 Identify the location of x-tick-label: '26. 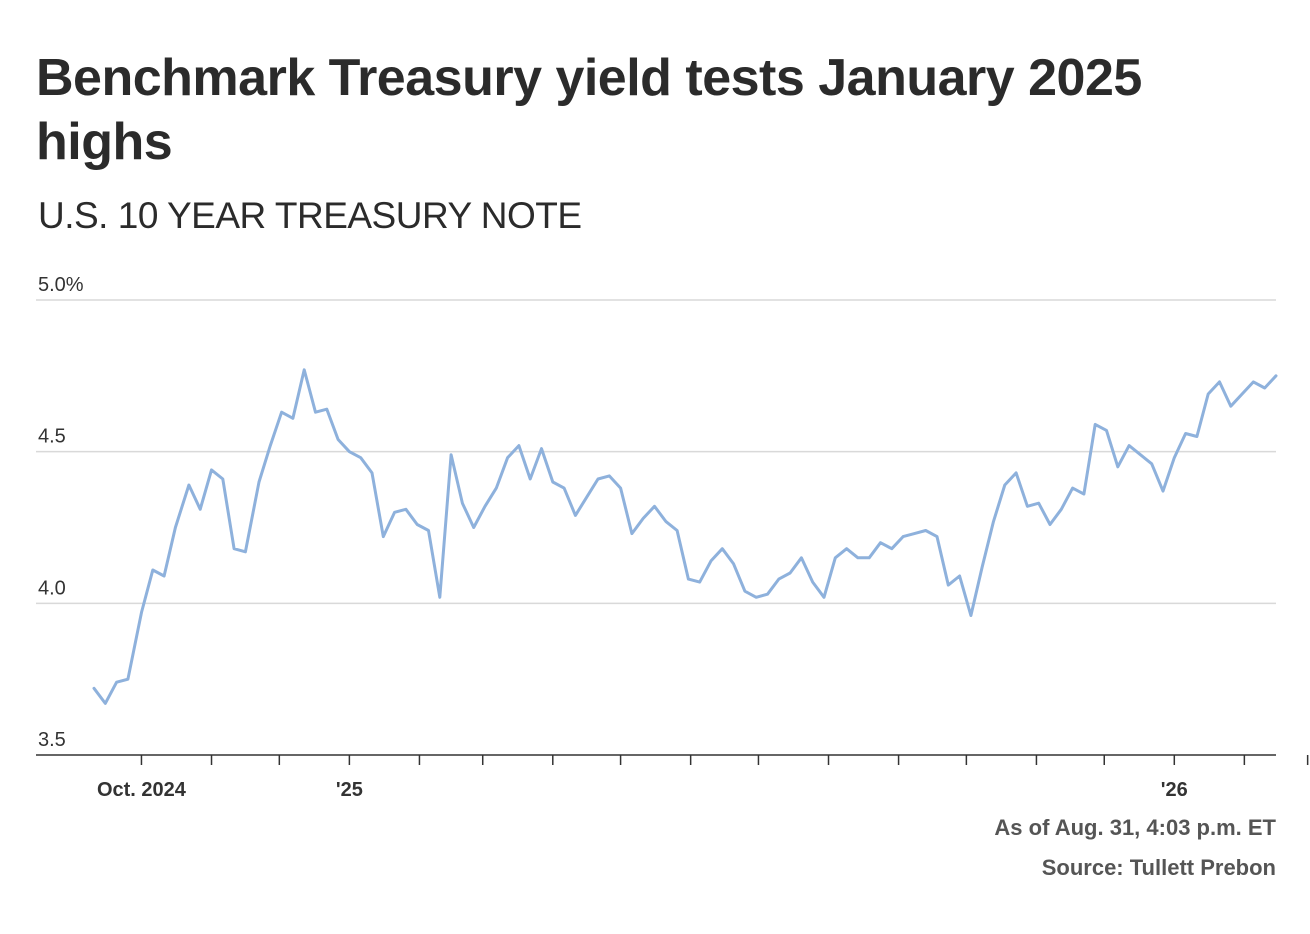
(1174, 790).